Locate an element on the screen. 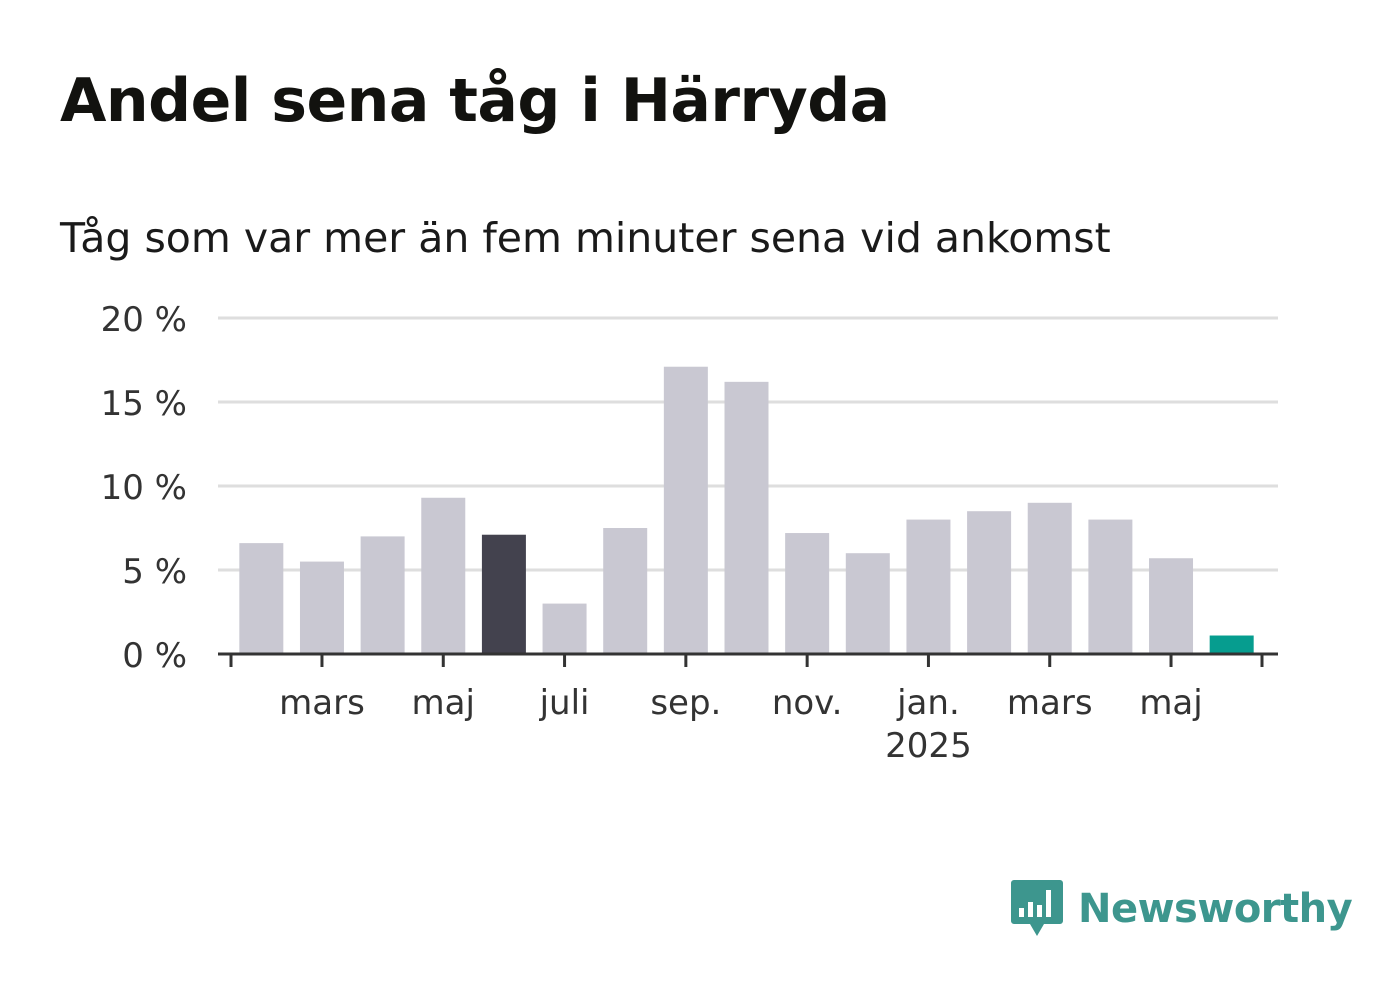 The height and width of the screenshot is (999, 1382). bar-chart-speech-bubble-icon is located at coordinates (1037, 908).